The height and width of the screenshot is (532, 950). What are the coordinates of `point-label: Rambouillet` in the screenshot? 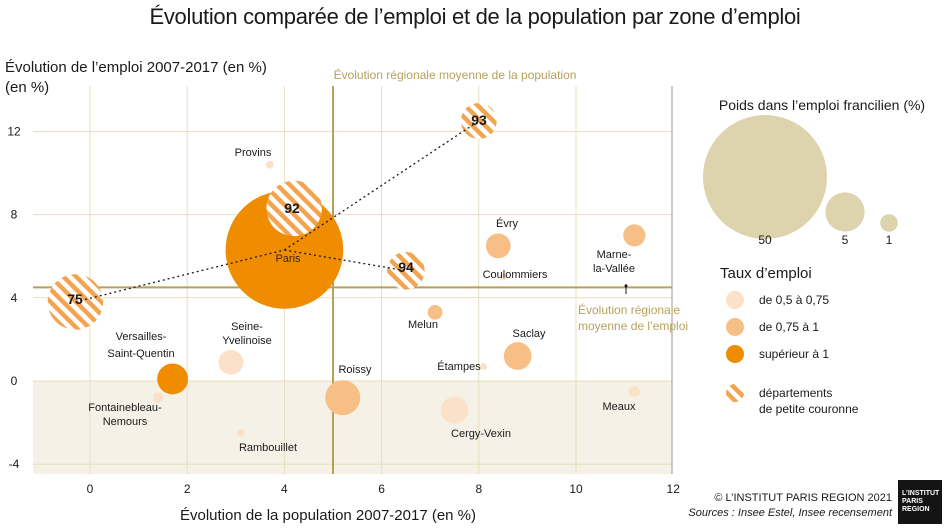 It's located at (268, 448).